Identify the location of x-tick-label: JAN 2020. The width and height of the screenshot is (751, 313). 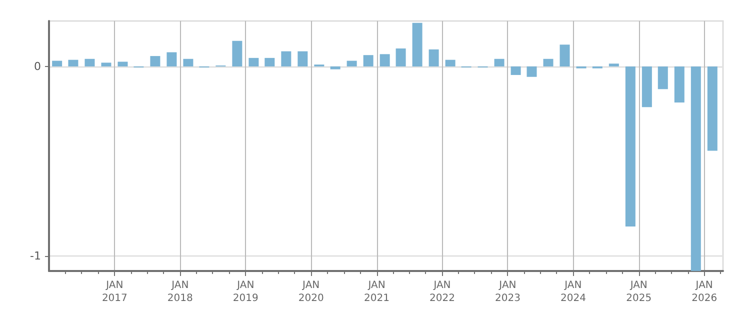
(311, 292).